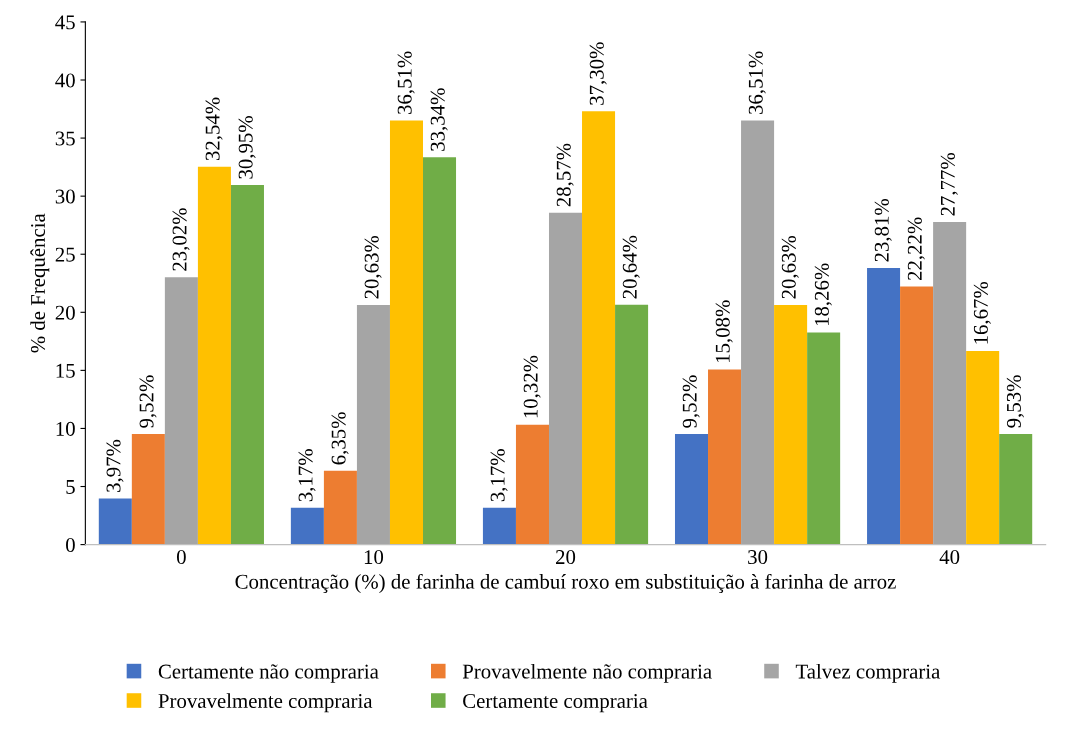 This screenshot has height=731, width=1067. Describe the element at coordinates (181, 239) in the screenshot. I see `data-label: 23,02%` at that location.